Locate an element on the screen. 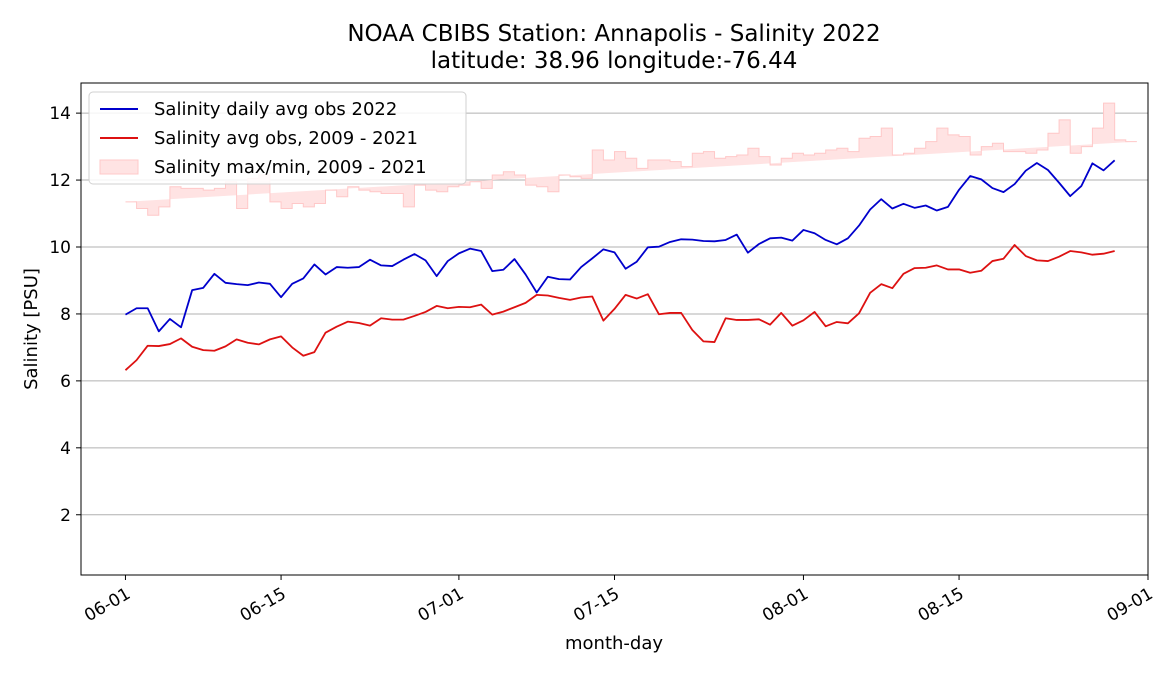 The height and width of the screenshot is (675, 1170). legend-label-avg-obs: Salinity avg obs, 2009 - 2021 is located at coordinates (286, 138).